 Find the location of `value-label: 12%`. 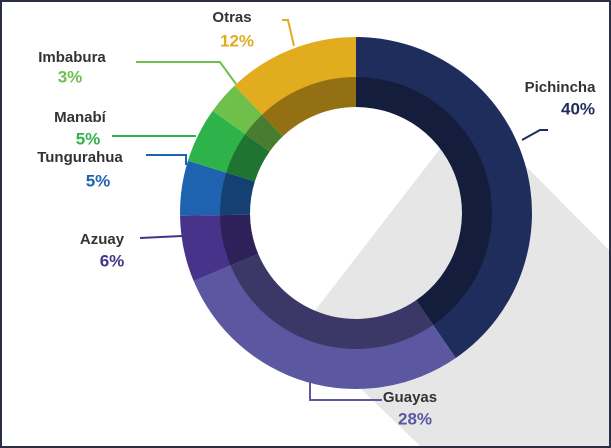

value-label: 12% is located at coordinates (237, 40).